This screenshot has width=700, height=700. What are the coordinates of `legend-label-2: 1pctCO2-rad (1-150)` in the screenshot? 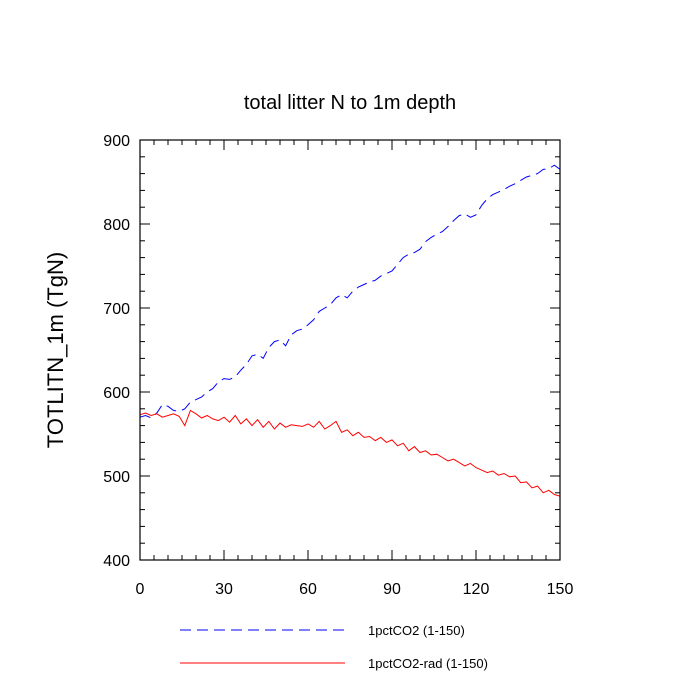 It's located at (428, 663).